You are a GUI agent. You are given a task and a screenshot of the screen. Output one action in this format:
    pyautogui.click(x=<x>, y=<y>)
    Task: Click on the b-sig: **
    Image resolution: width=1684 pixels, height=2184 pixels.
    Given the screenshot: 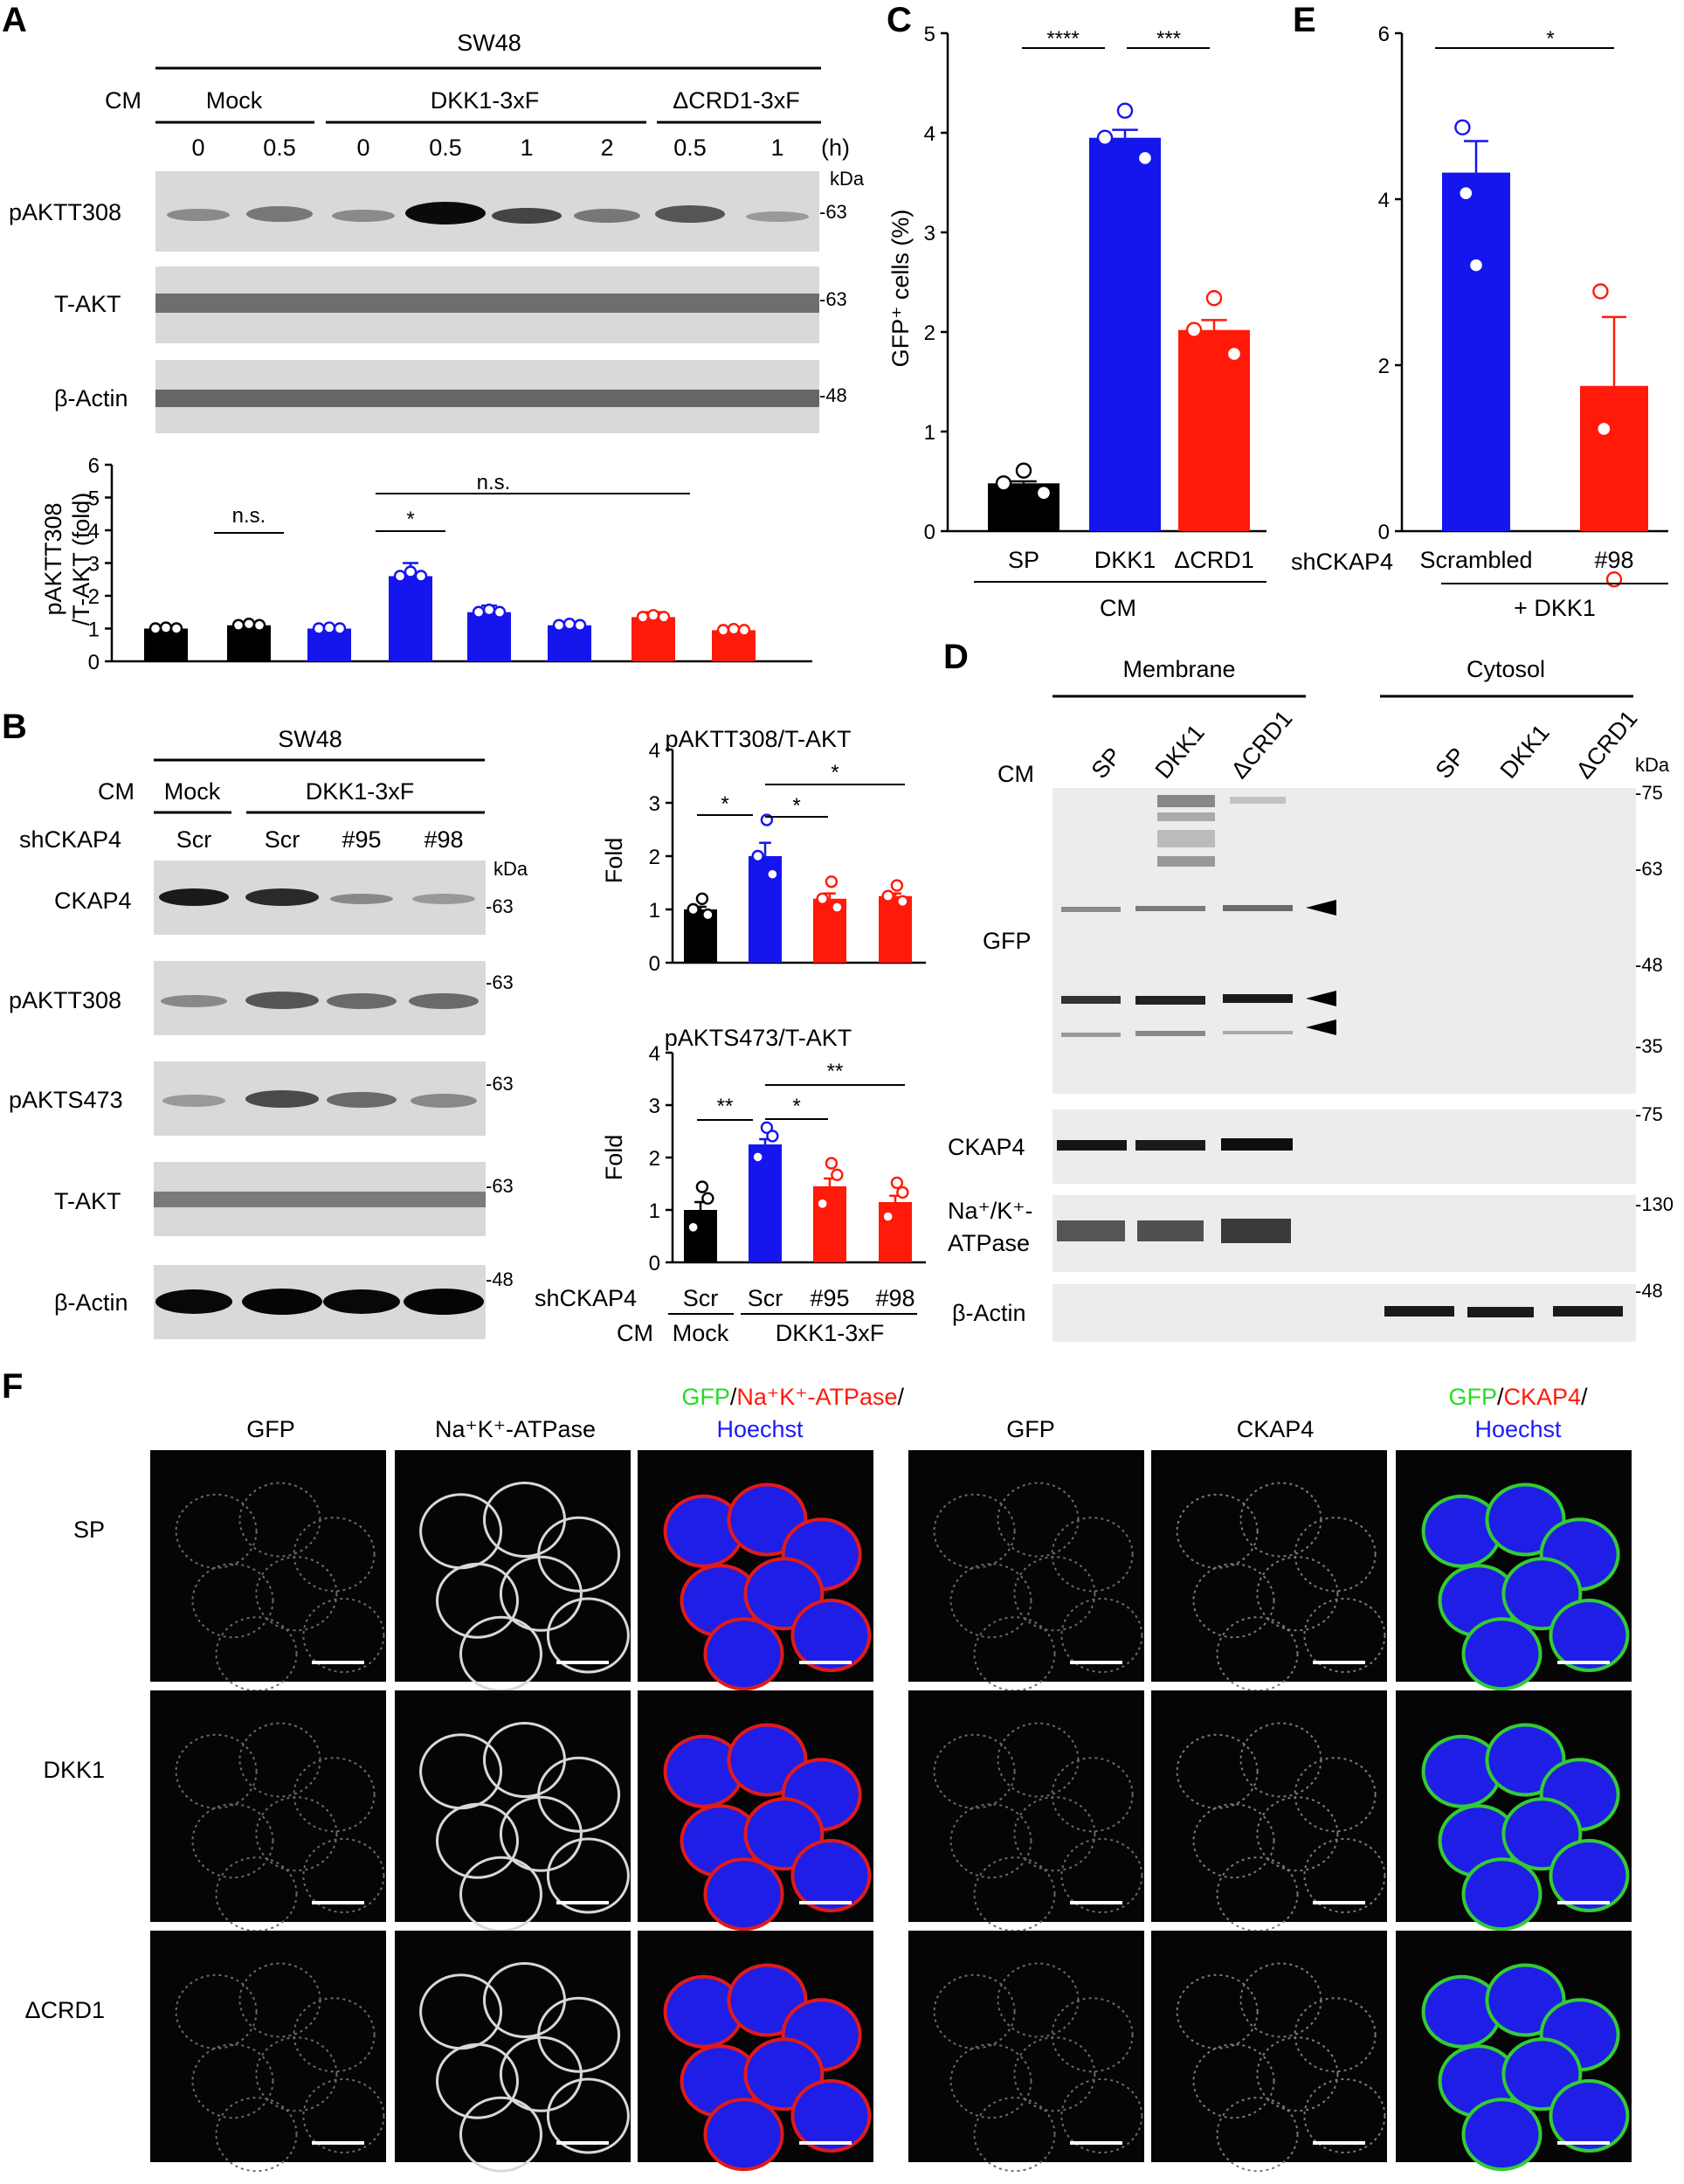 What is the action you would take?
    pyautogui.click(x=725, y=1106)
    